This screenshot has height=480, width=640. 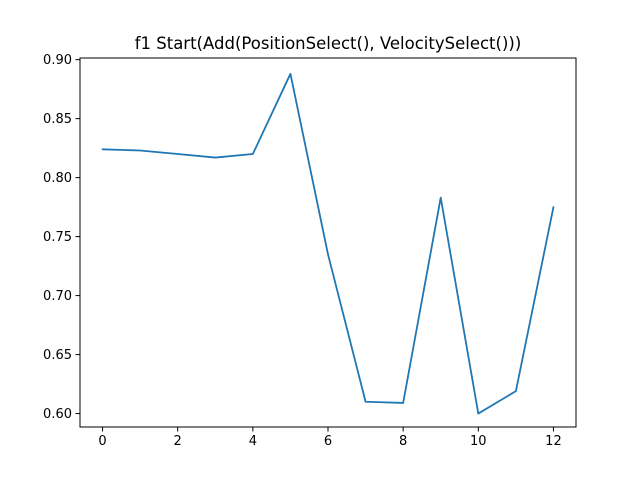 I want to click on y-axis: 0.60 0.65 0.70 0.75 0.80 0.85 0.90, so click(x=61, y=237).